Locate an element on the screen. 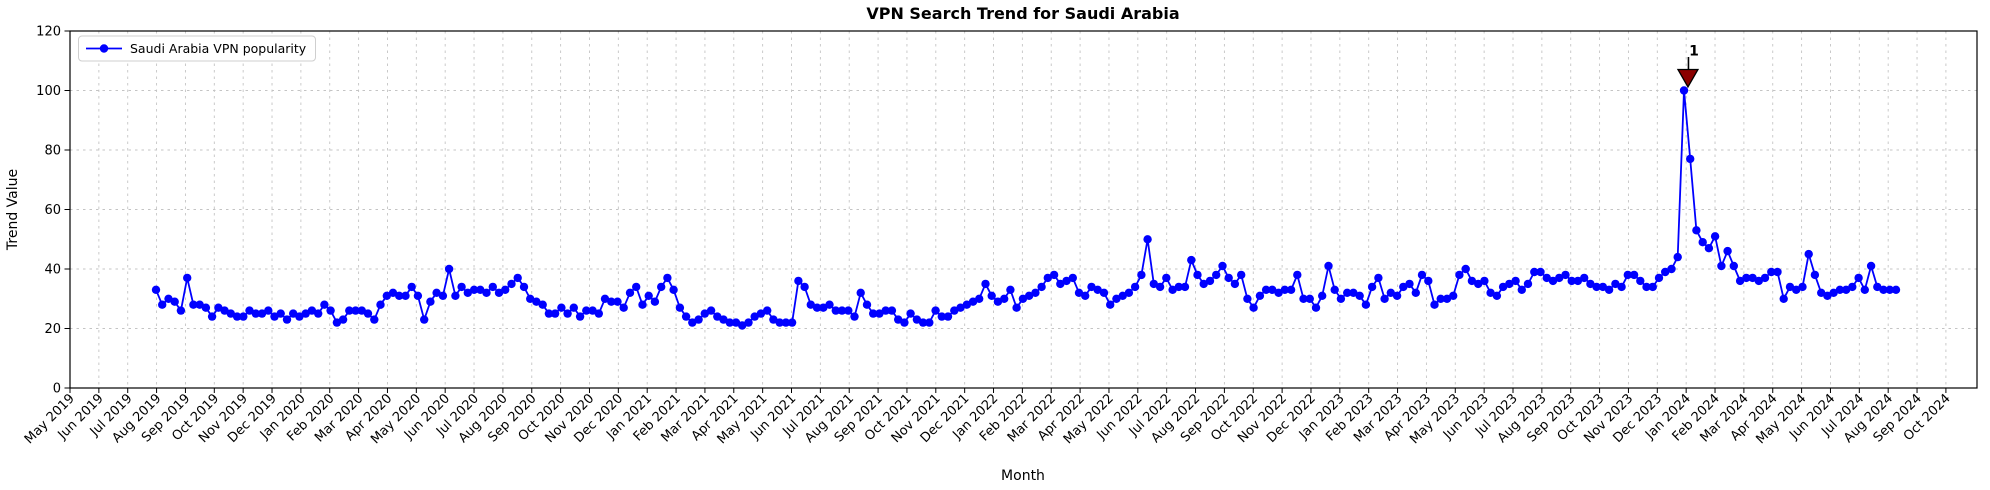 This screenshot has height=490, width=1990. y-tick-label: 80 is located at coordinates (52, 151).